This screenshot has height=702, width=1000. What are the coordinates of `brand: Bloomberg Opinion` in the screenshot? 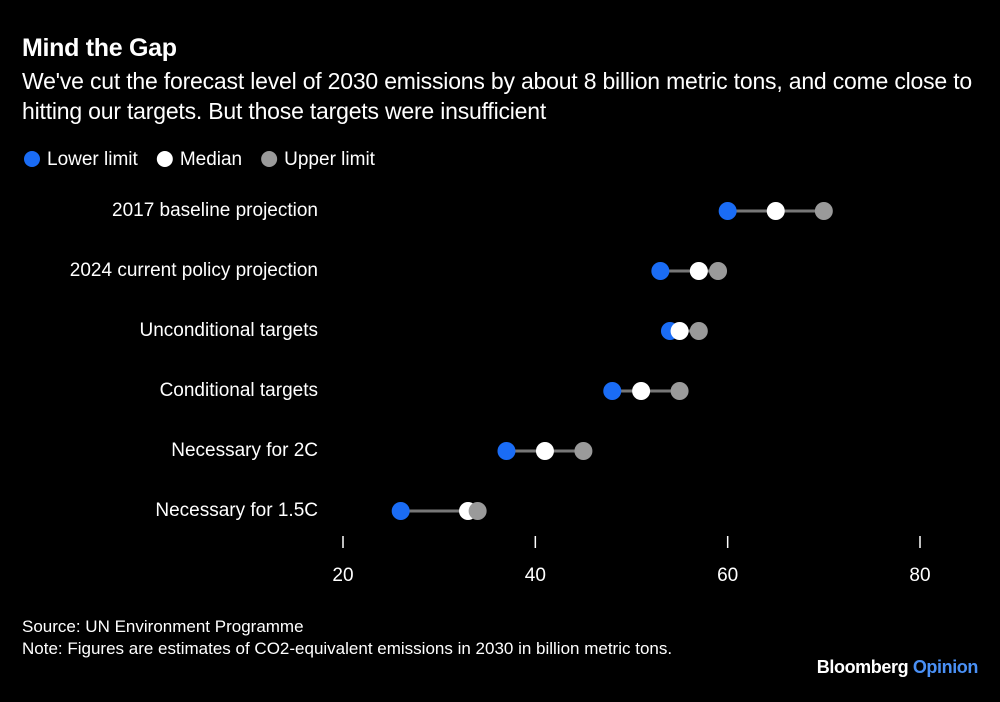 It's located at (897, 667).